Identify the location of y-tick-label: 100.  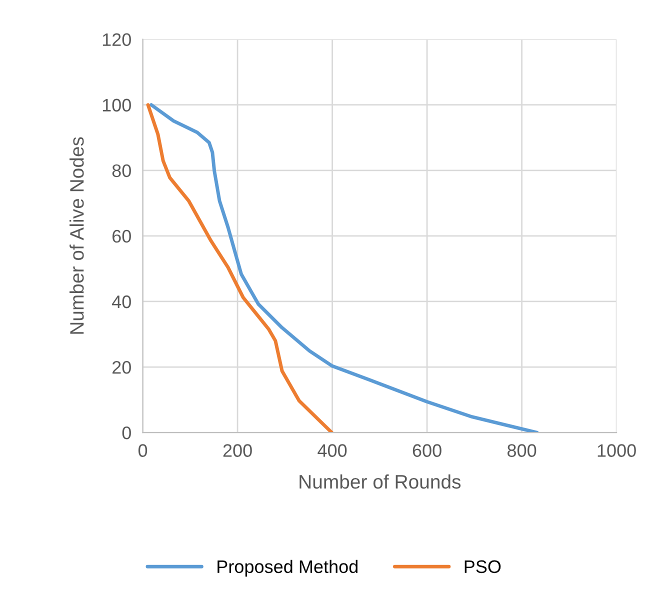
(116, 105).